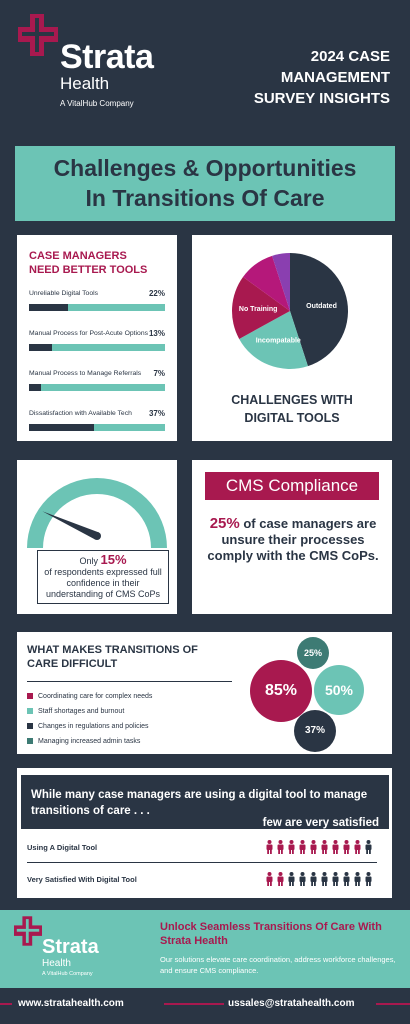  I want to click on gauge-value: 15%, so click(113, 559).